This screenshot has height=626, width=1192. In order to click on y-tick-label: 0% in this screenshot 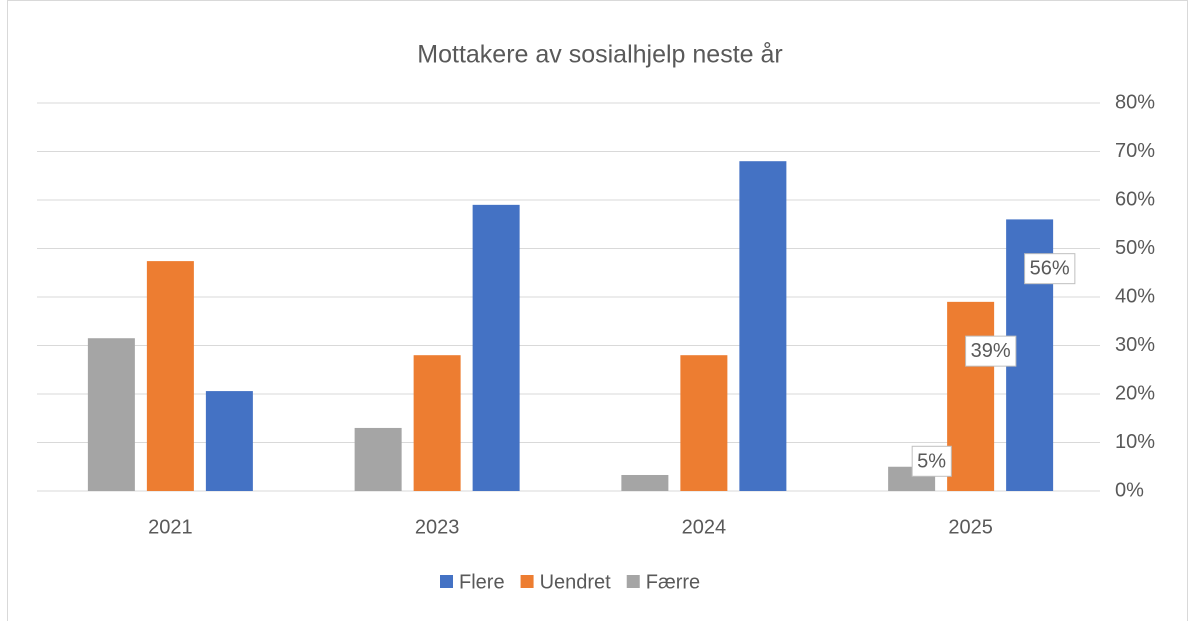, I will do `click(1129, 490)`.